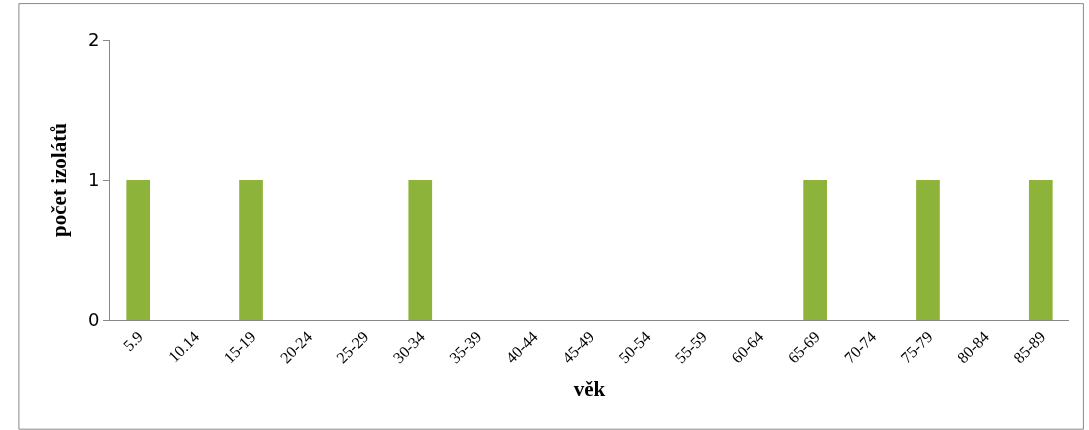 The width and height of the screenshot is (1089, 430). Describe the element at coordinates (59, 179) in the screenshot. I see `y-axis-title: počet izolátů` at that location.